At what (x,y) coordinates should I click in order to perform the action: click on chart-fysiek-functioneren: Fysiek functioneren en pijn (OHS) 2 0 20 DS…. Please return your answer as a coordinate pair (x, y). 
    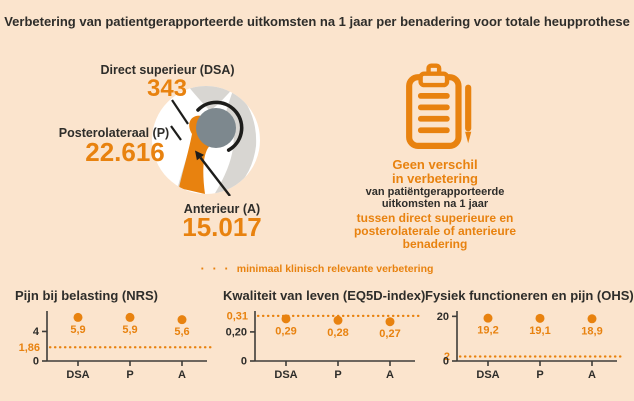
    Looking at the image, I should click on (526, 336).